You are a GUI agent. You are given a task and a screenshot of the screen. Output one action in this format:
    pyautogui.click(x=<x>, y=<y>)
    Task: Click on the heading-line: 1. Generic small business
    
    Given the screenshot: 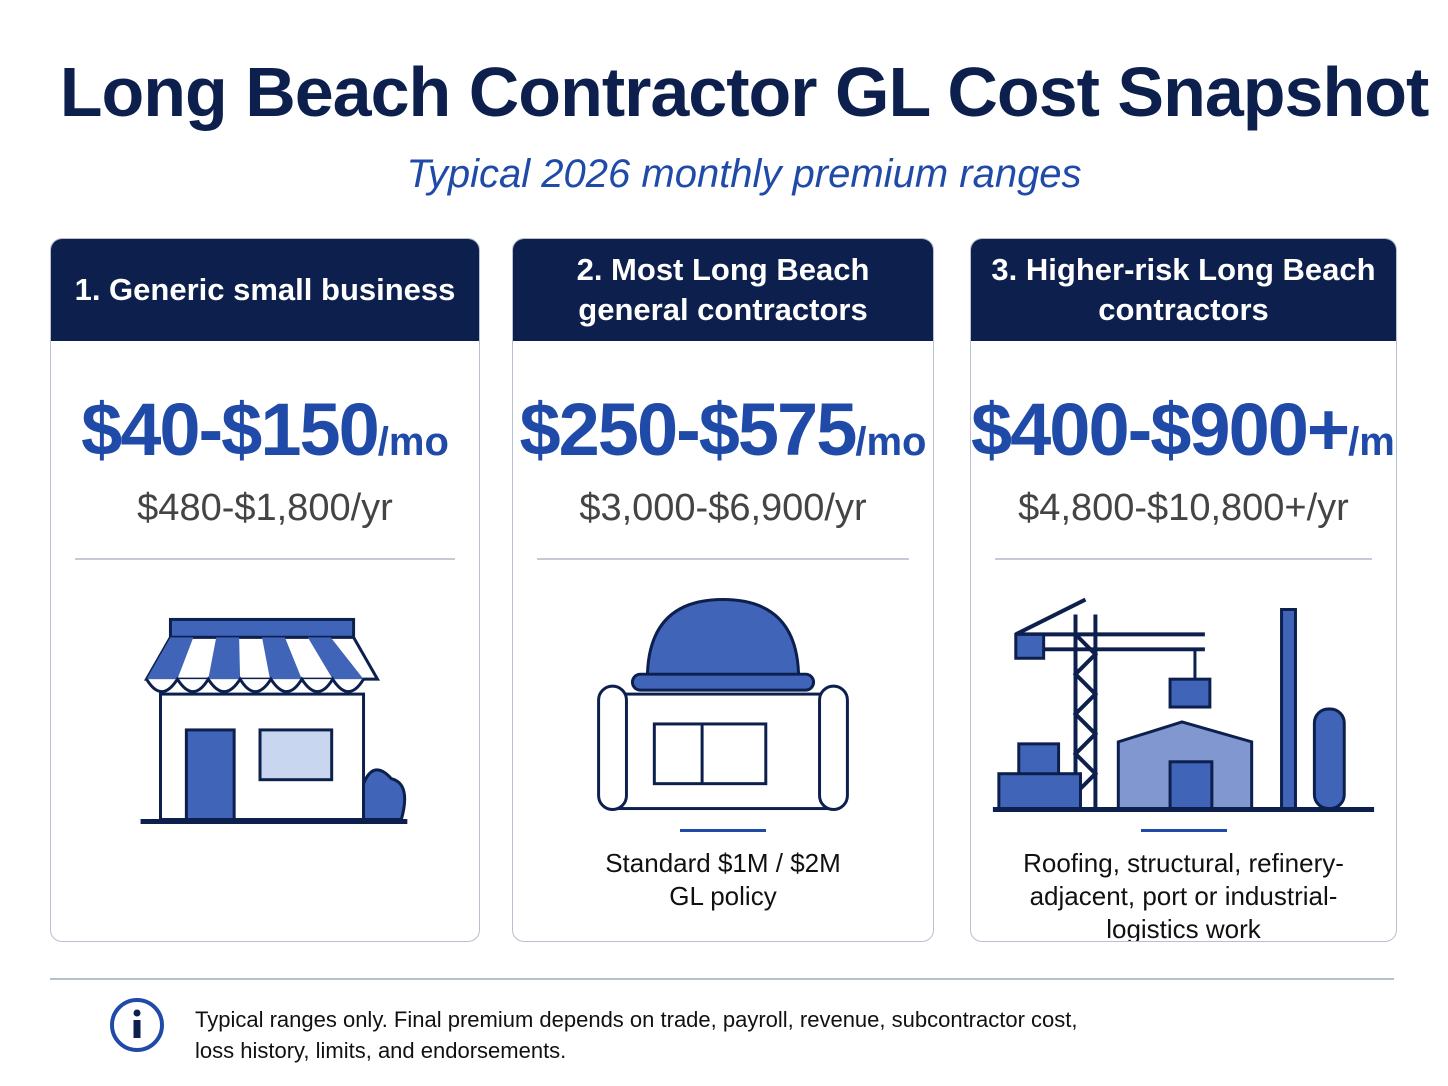 What is the action you would take?
    pyautogui.click(x=265, y=289)
    